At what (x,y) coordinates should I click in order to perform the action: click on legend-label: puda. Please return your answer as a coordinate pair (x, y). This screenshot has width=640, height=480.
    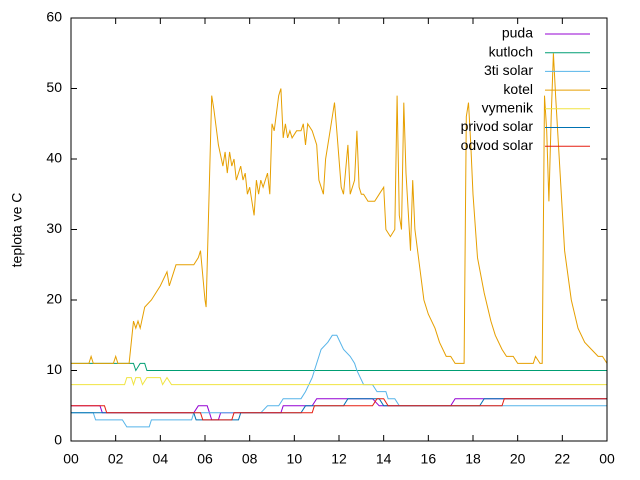
    Looking at the image, I should click on (517, 33).